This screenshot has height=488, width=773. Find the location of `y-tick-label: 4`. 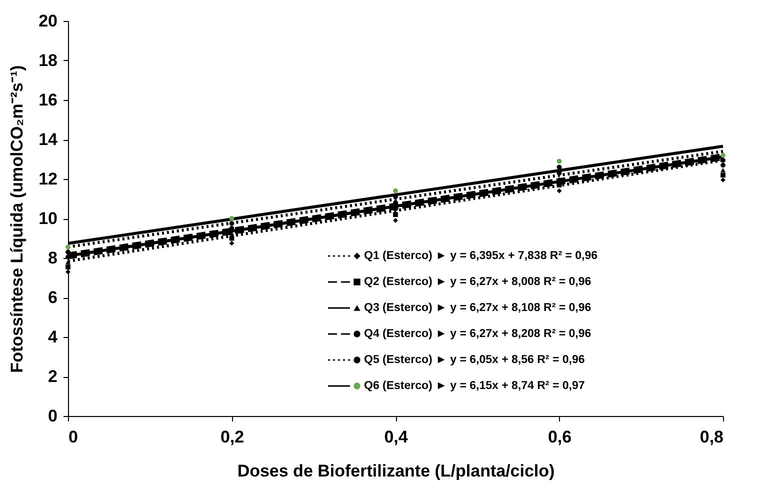

y-tick-label: 4 is located at coordinates (53, 337).